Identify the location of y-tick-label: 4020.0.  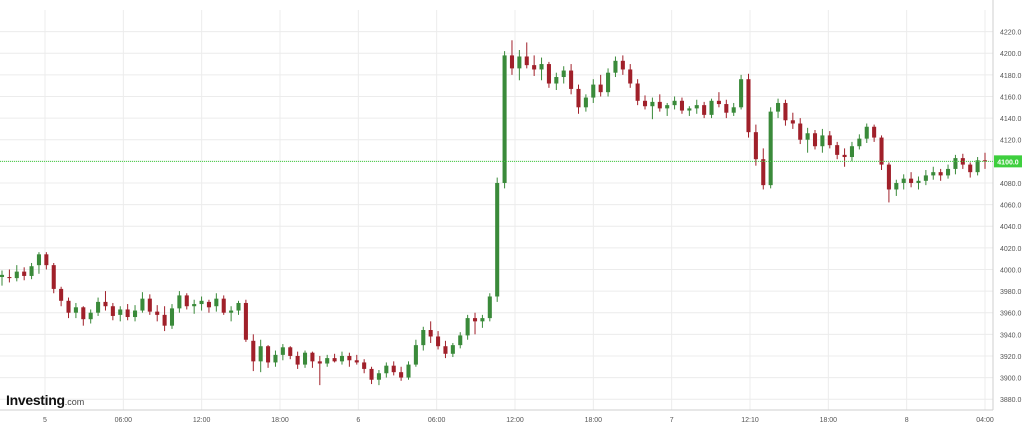
(1011, 249).